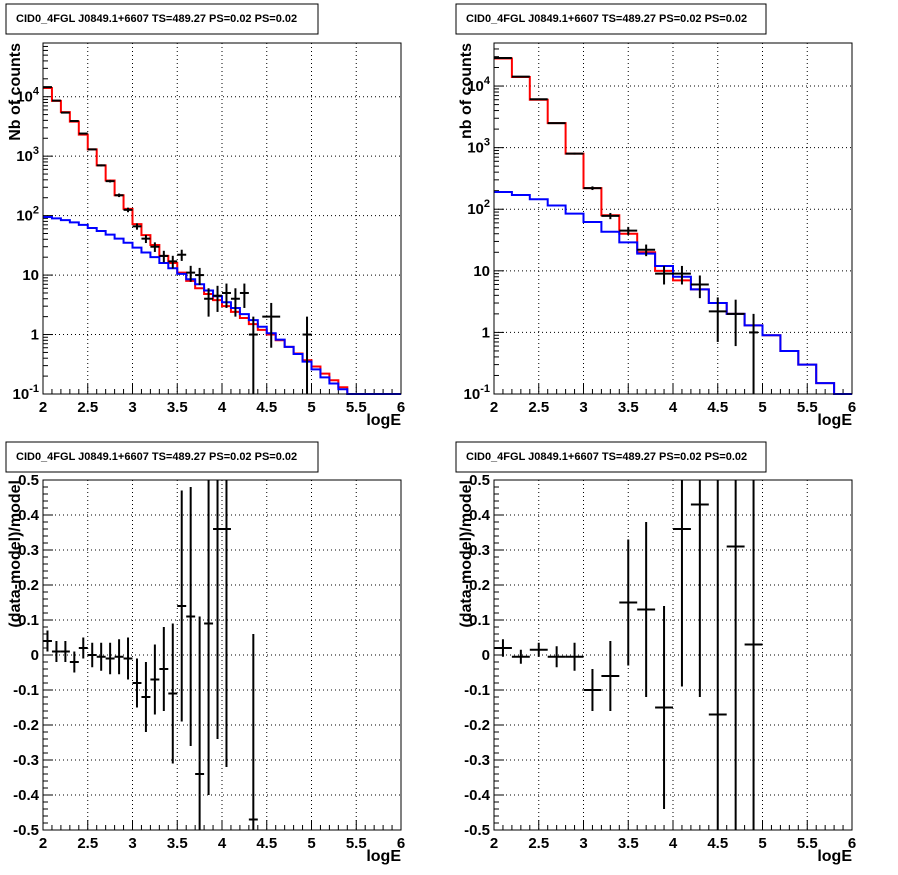 This screenshot has height=875, width=898. What do you see at coordinates (26, 725) in the screenshot?
I see `y-tick-label: -0.2` at bounding box center [26, 725].